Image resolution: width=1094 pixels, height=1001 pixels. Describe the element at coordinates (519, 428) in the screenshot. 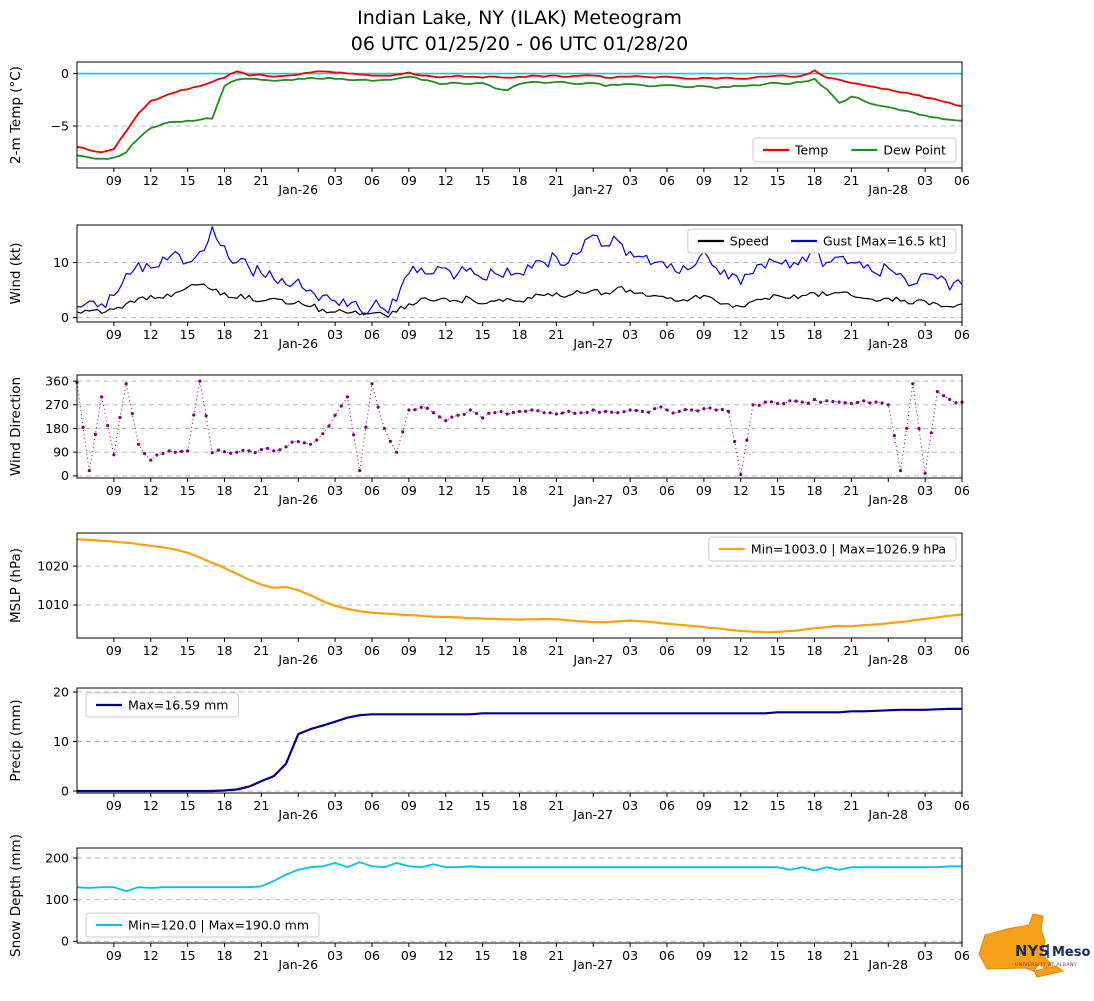

I see `wind-direction-series-line` at that location.